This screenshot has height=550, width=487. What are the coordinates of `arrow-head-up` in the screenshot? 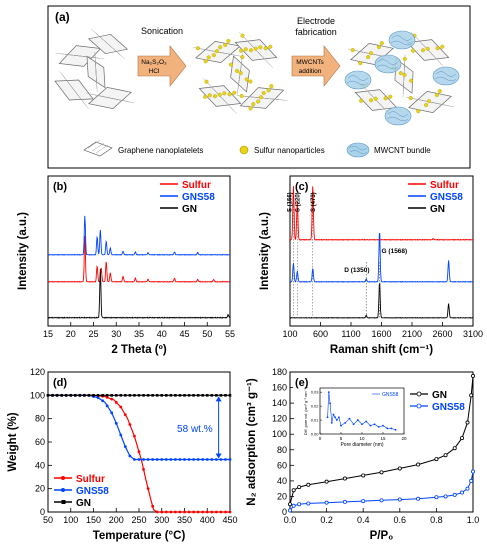 It's located at (218, 399).